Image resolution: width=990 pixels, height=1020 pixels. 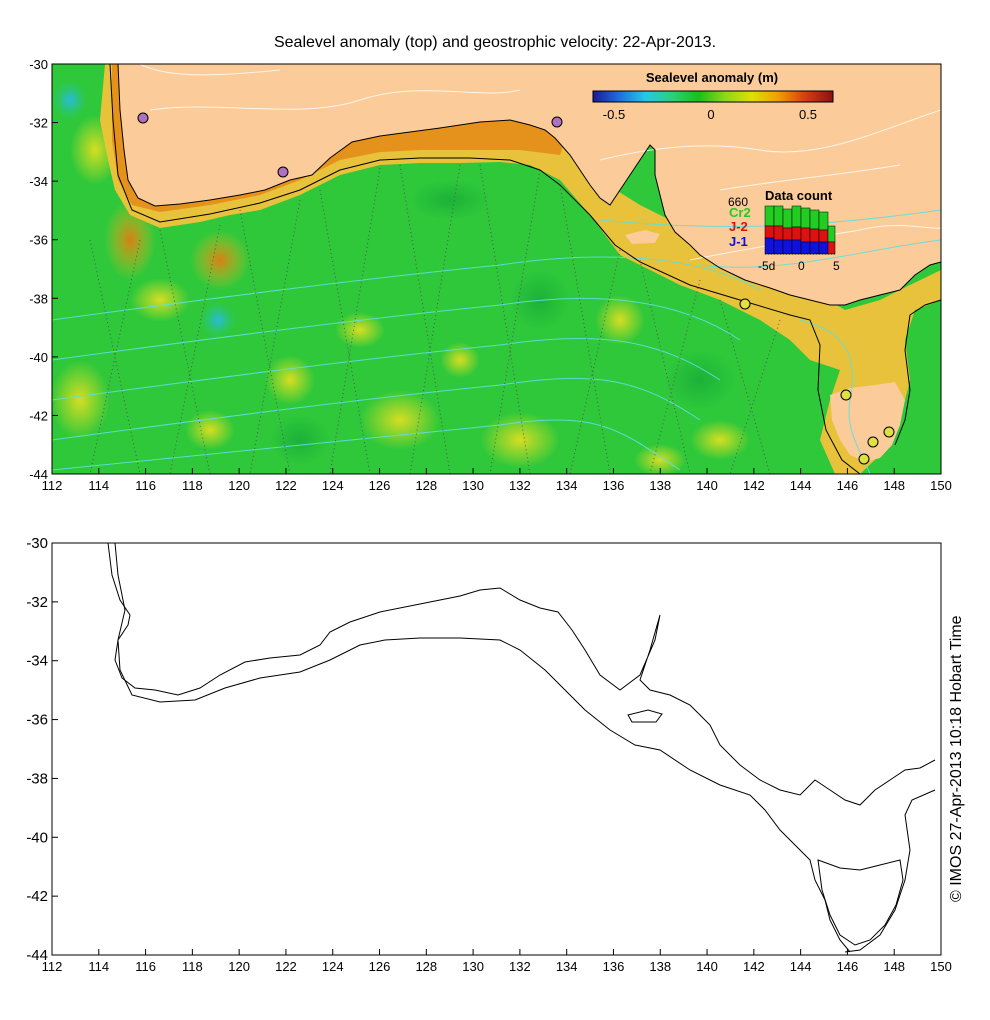 What do you see at coordinates (738, 226) in the screenshot?
I see `legend-j2: J-2` at bounding box center [738, 226].